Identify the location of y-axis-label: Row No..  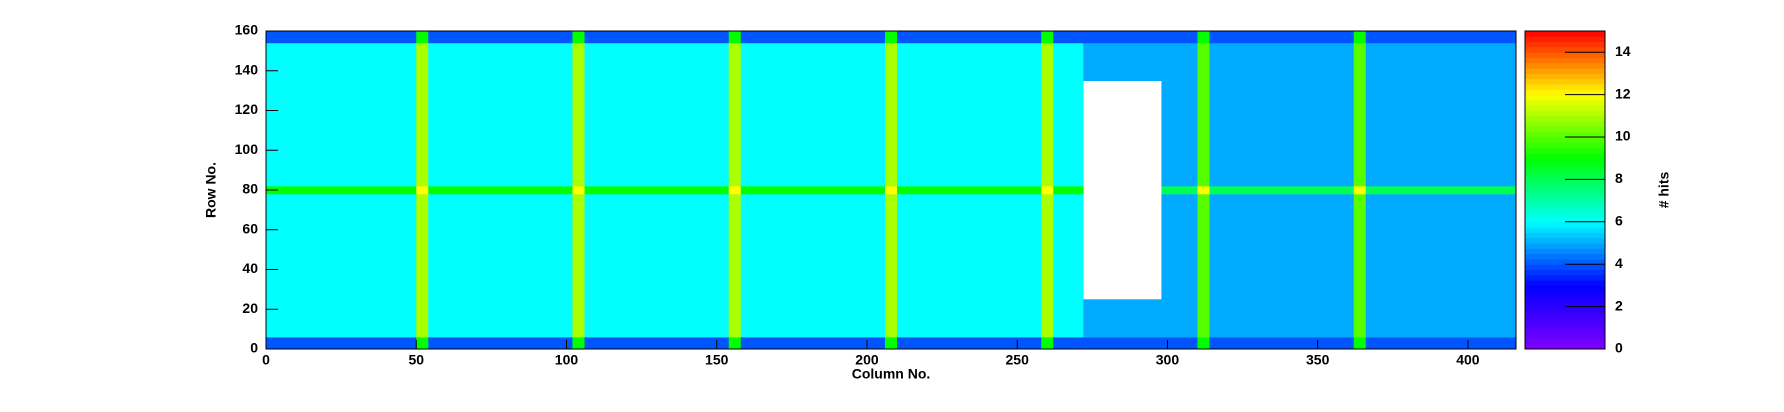
(211, 190).